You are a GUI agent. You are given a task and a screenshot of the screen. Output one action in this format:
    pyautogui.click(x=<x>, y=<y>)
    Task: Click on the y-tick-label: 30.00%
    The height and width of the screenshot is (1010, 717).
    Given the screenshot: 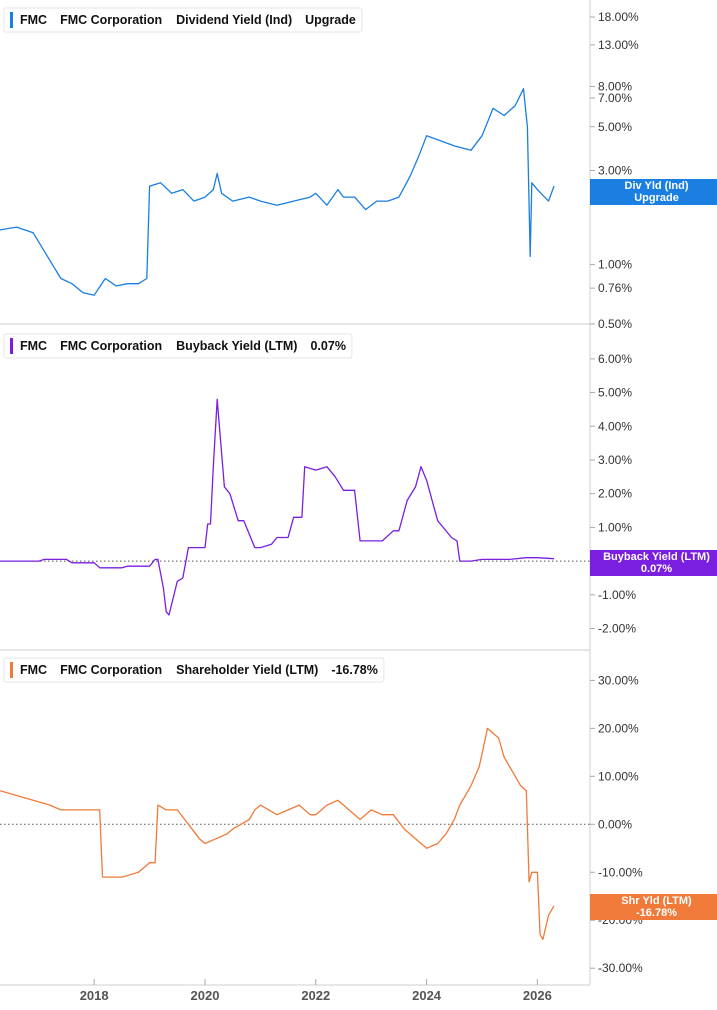 What is the action you would take?
    pyautogui.click(x=618, y=680)
    